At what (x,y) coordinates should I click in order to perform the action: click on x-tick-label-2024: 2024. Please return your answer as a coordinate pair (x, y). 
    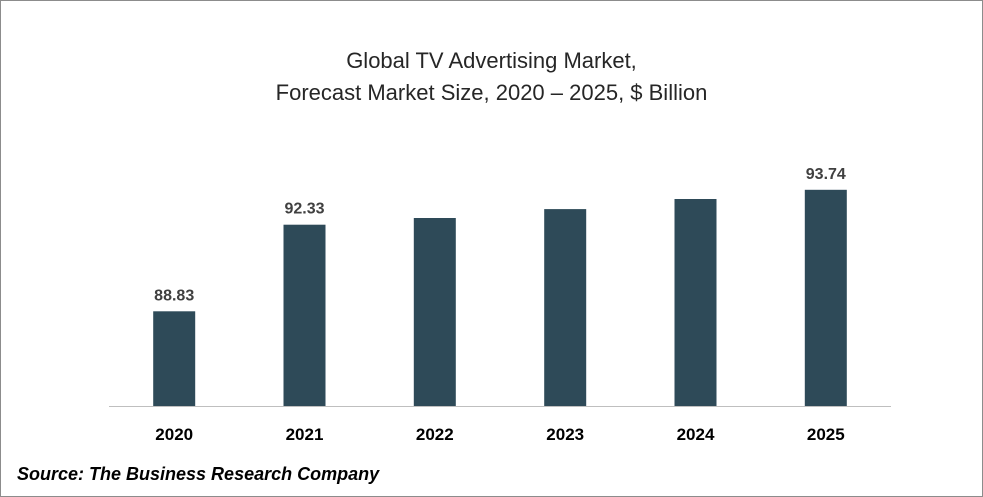
    Looking at the image, I should click on (696, 434).